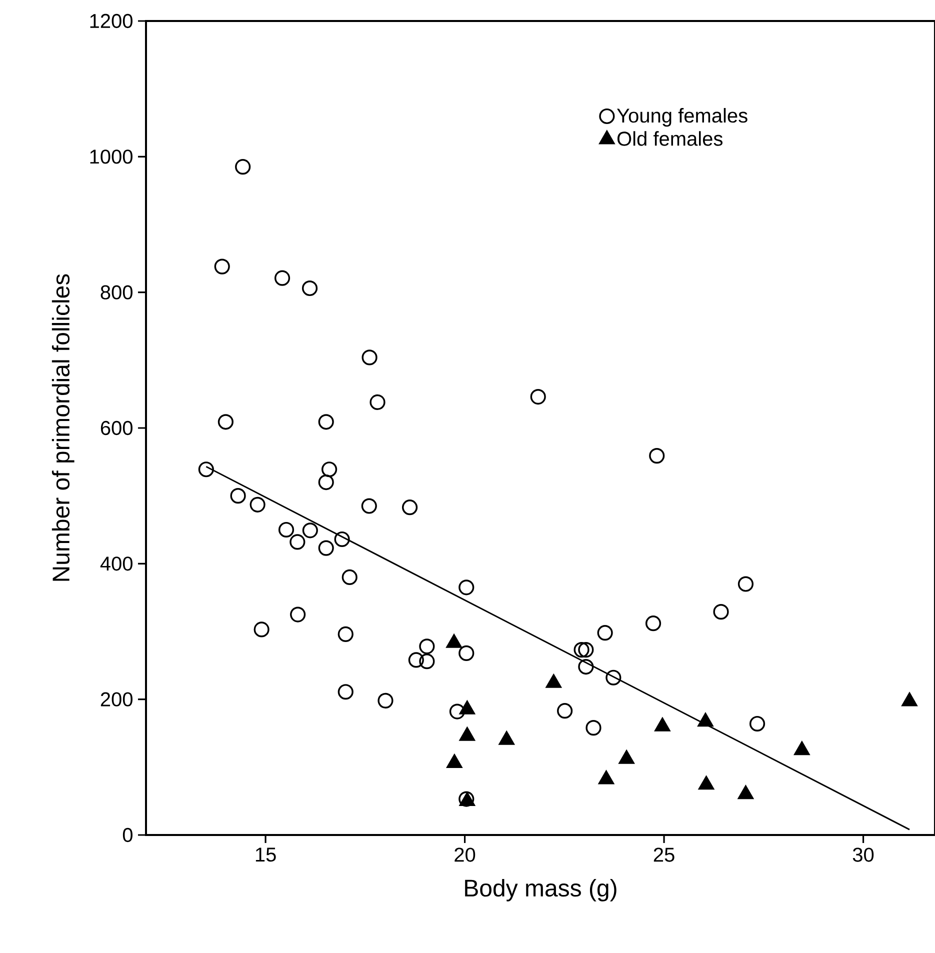 This screenshot has height=953, width=935. I want to click on y-tick-label: 1000, so click(111, 157).